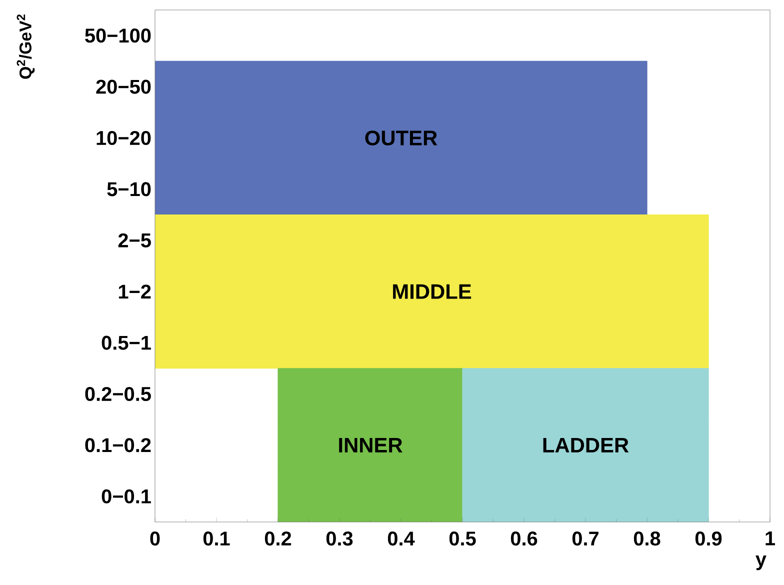 This screenshot has width=784, height=585. Describe the element at coordinates (134, 240) in the screenshot. I see `y-tick-label: 2−5` at that location.